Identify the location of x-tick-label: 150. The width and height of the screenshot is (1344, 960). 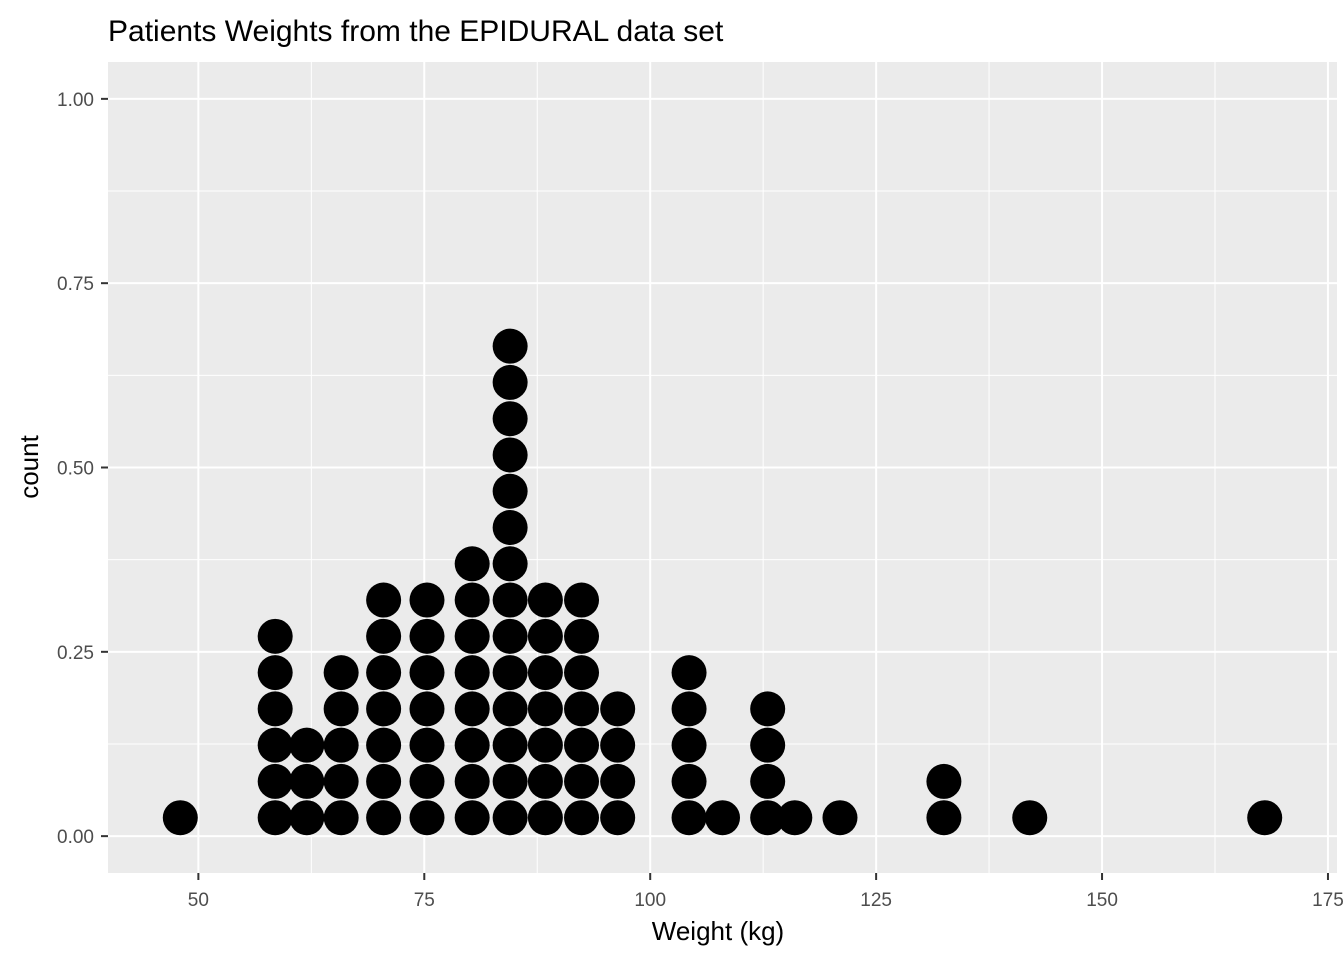
(1102, 900).